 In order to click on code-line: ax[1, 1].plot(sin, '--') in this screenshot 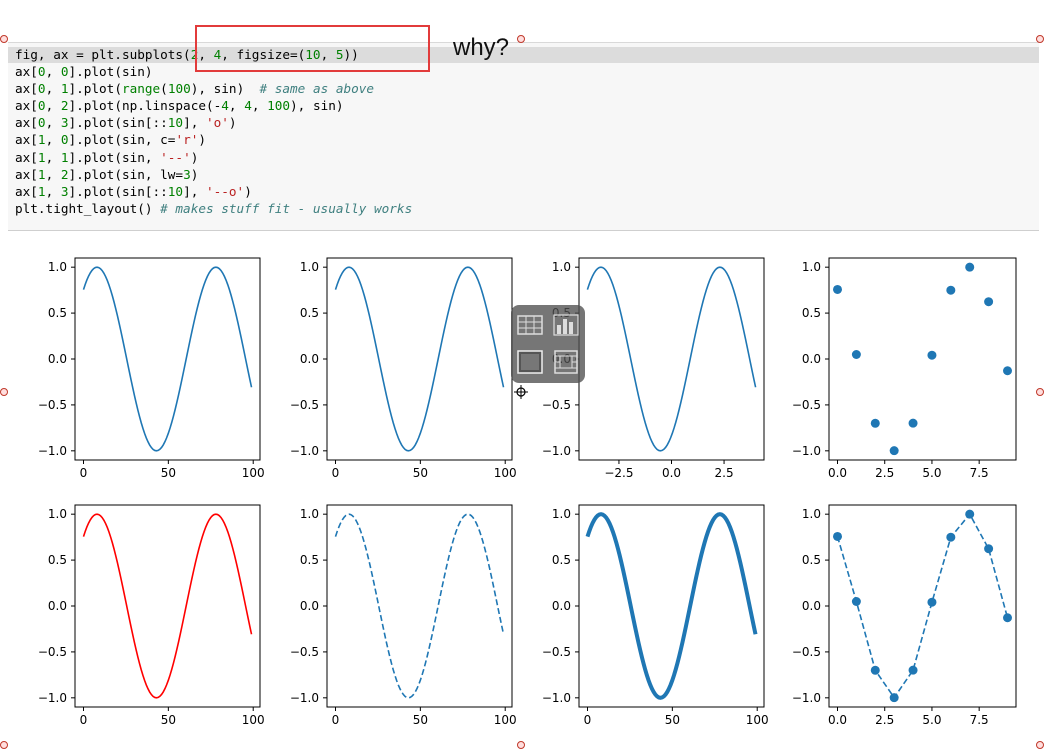, I will do `click(107, 157)`.